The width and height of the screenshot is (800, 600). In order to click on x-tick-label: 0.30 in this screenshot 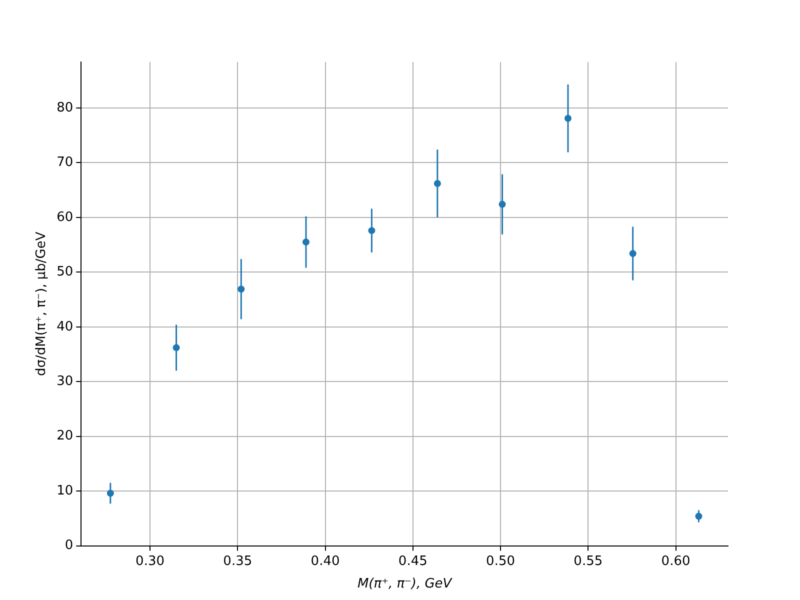, I will do `click(150, 561)`.